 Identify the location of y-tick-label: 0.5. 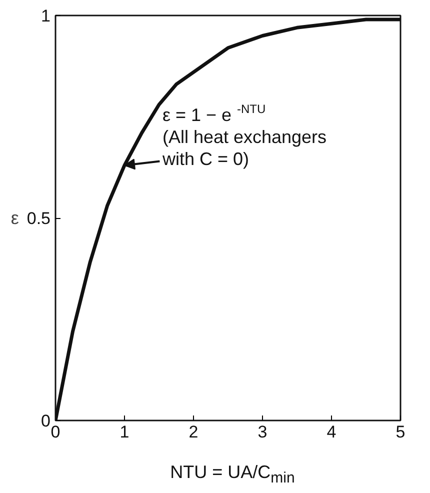
(38, 218).